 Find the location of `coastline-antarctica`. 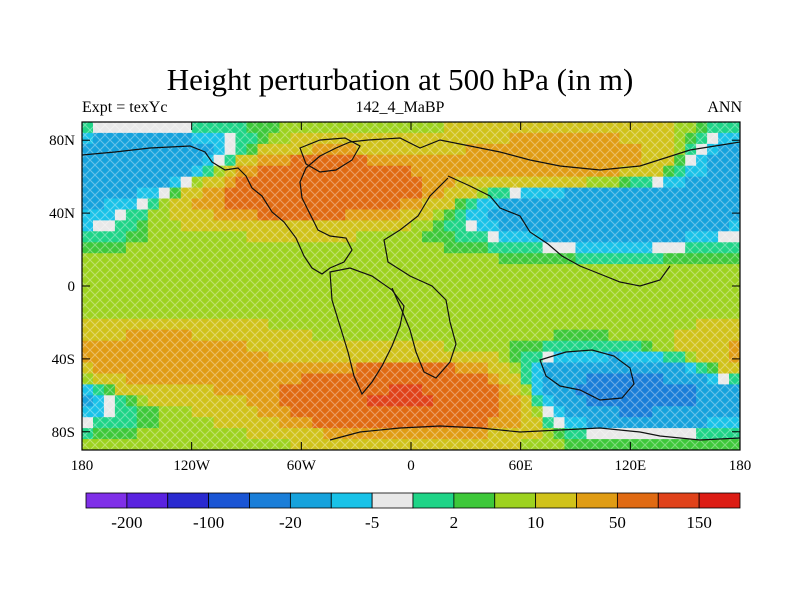

coastline-antarctica is located at coordinates (534, 433).